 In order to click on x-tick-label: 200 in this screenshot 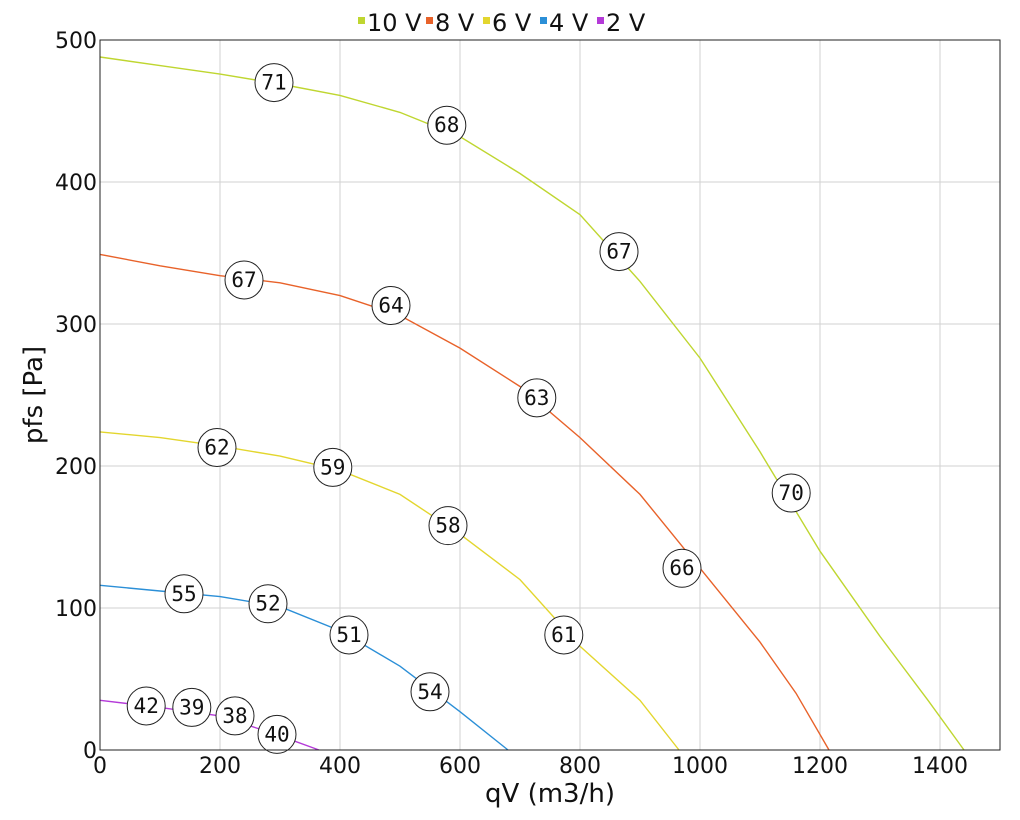, I will do `click(220, 766)`.